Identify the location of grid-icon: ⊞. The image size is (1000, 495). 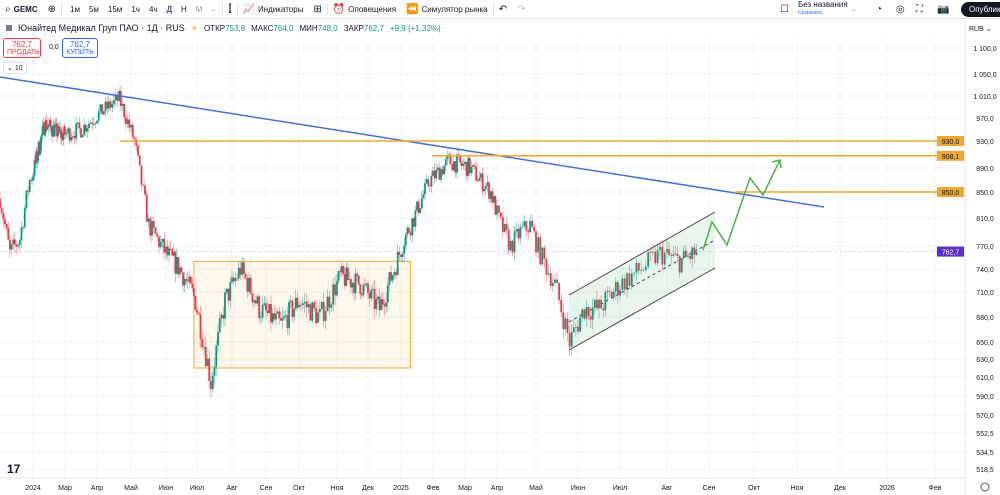
(317, 9).